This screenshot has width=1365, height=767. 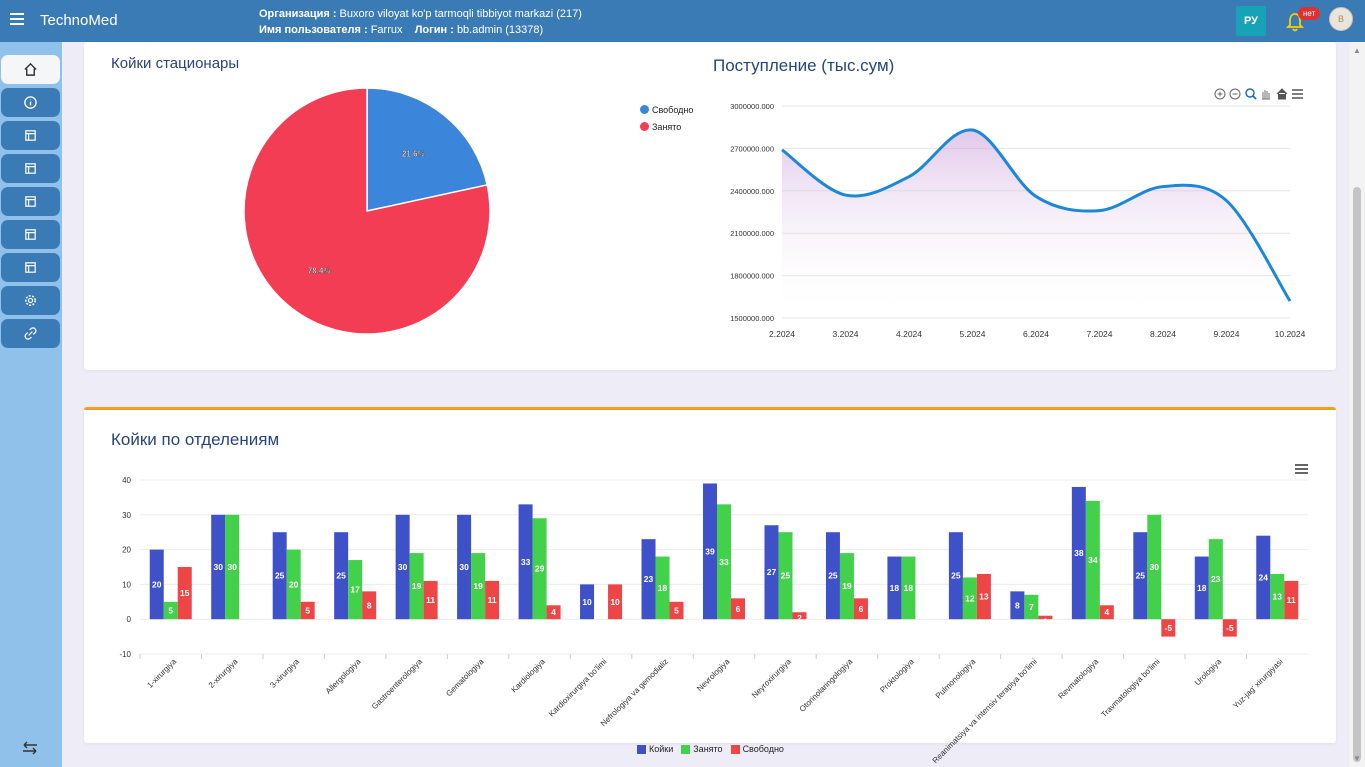 What do you see at coordinates (1230, 628) in the screenshot?
I see `bar-value-label: -5` at bounding box center [1230, 628].